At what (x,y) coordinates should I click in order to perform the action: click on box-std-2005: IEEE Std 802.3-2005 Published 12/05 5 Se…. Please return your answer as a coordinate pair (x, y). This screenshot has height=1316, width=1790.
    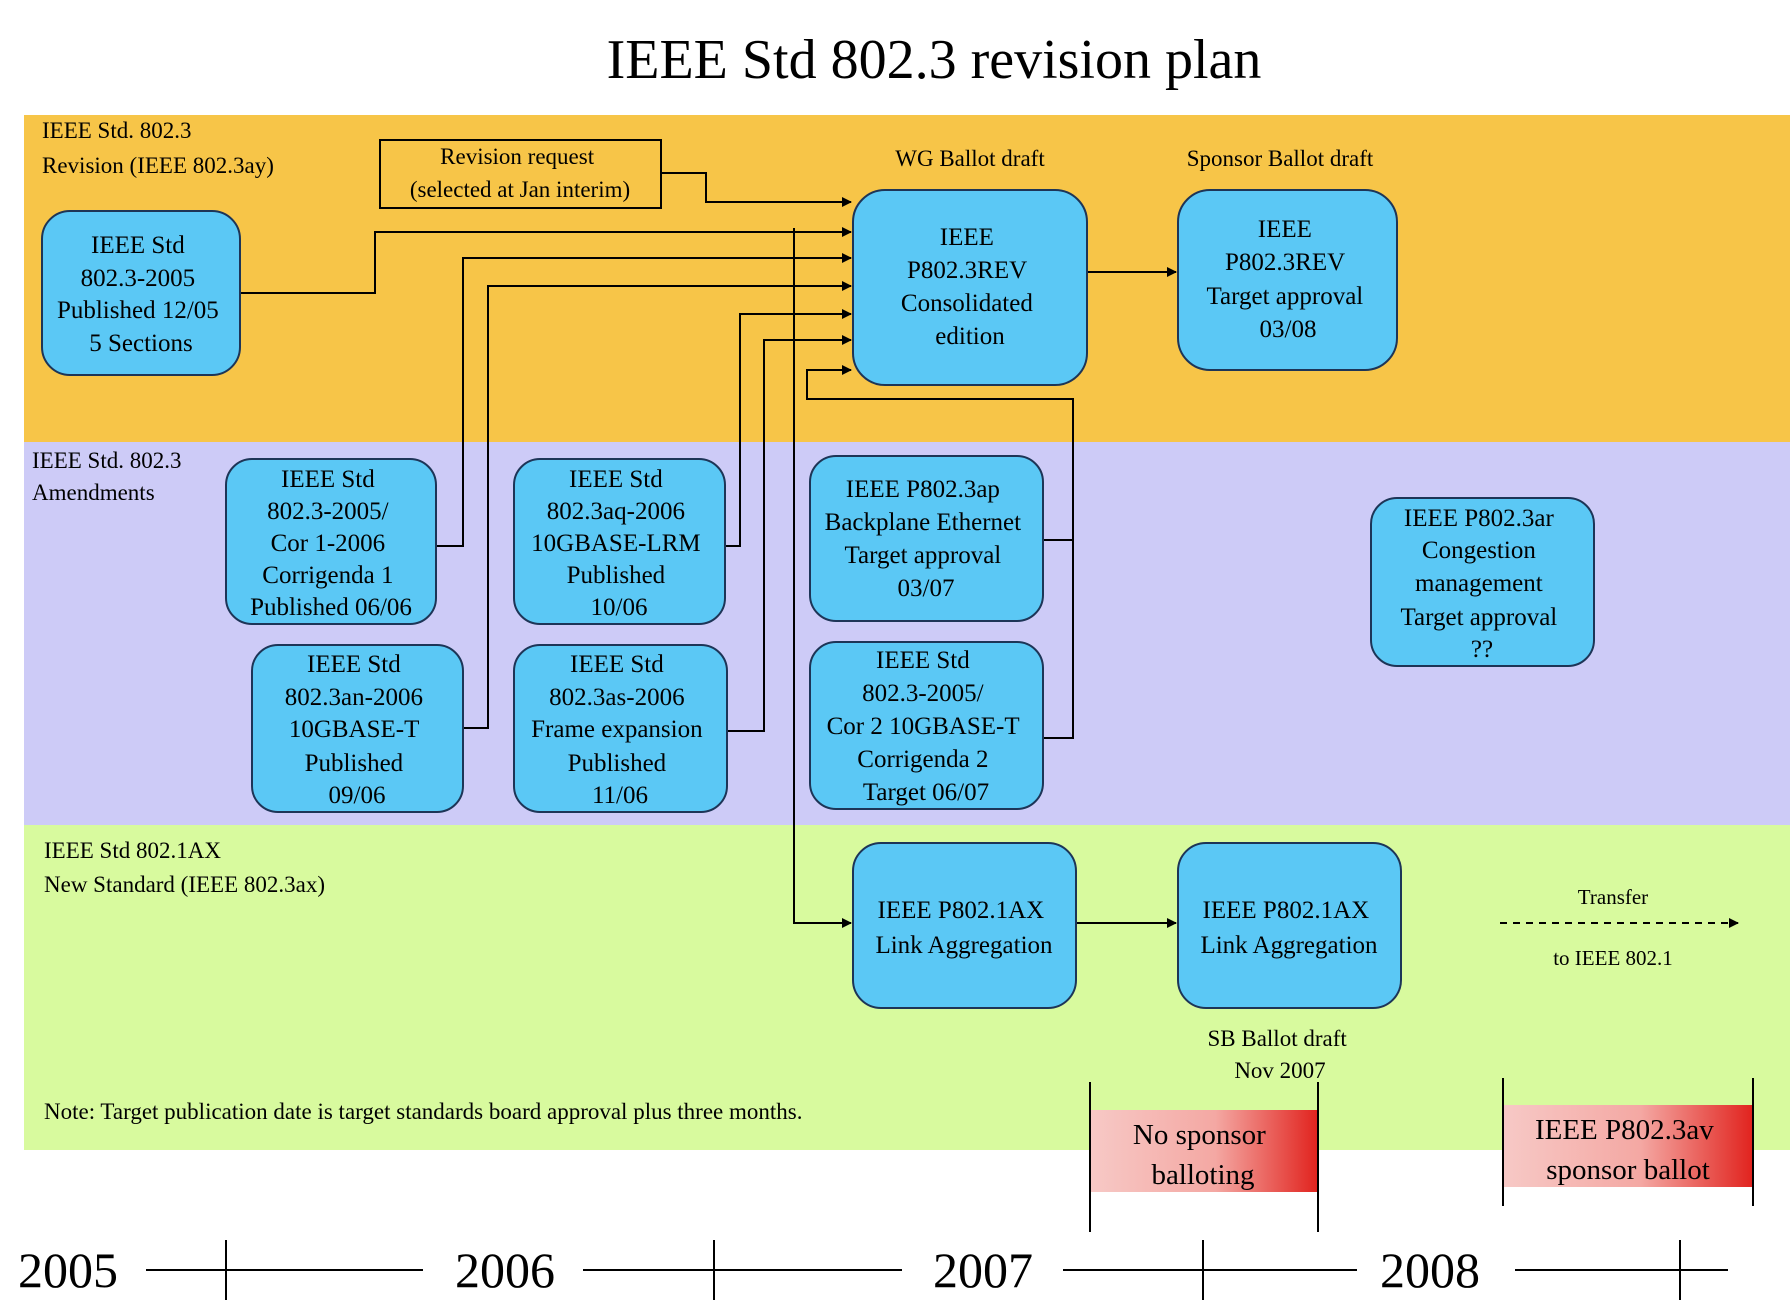
    Looking at the image, I should click on (141, 293).